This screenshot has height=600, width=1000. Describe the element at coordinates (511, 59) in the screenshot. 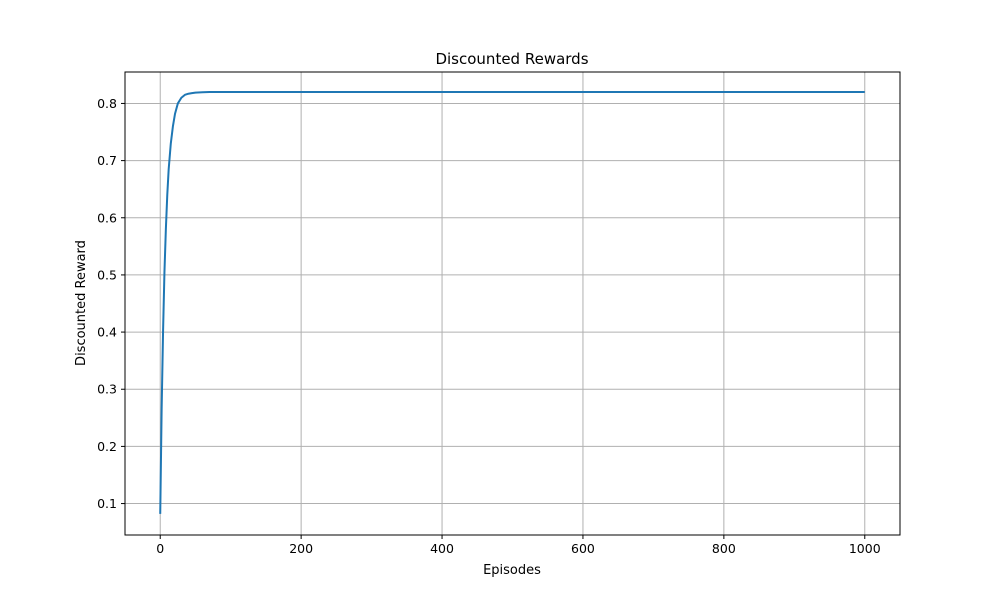

I see `chart-title: Discounted Rewards` at that location.